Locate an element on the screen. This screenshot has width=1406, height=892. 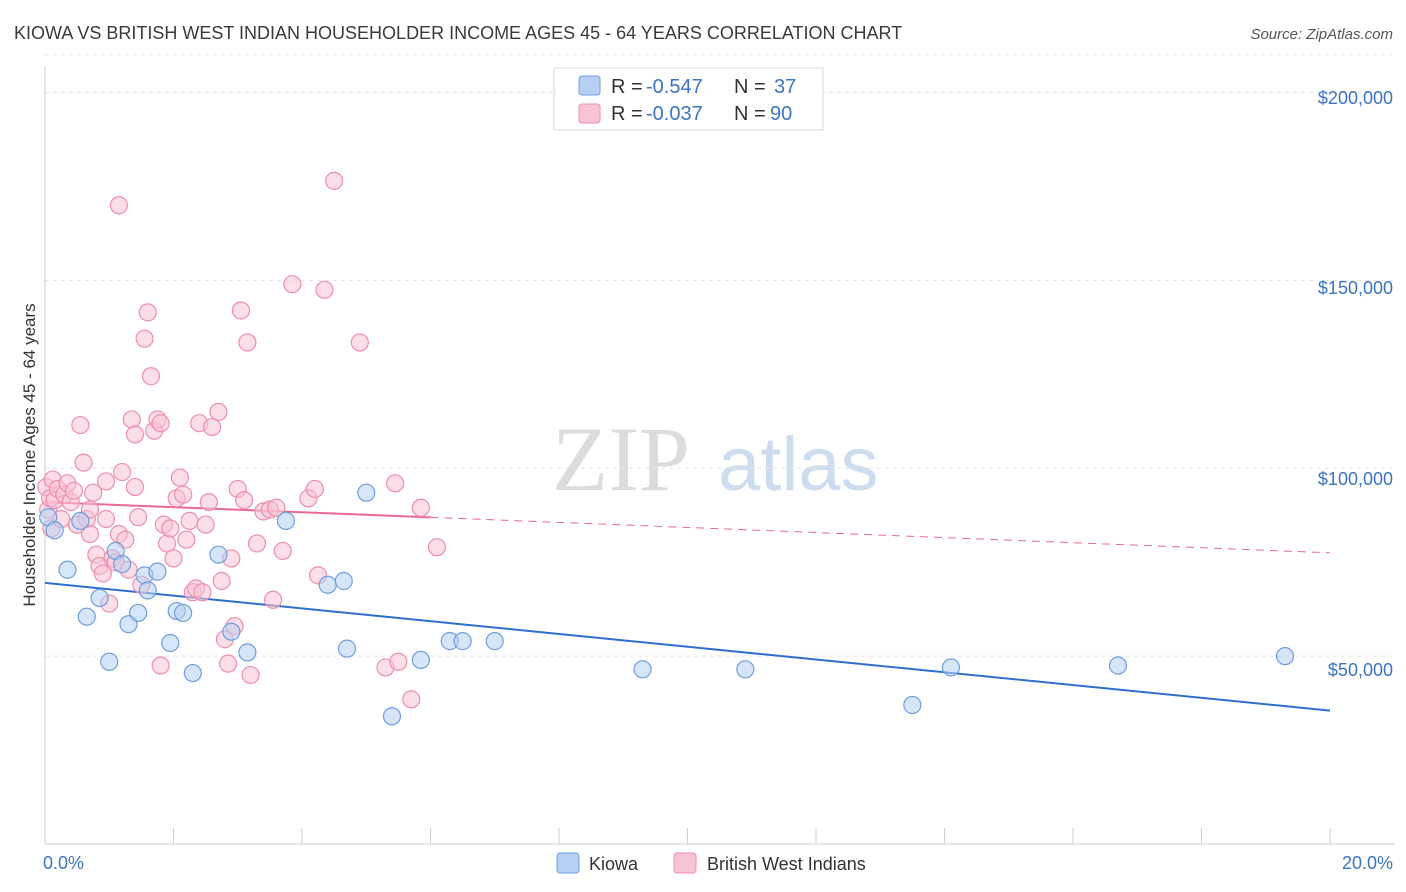
legend-swatch-kiowa is located at coordinates (589, 85).